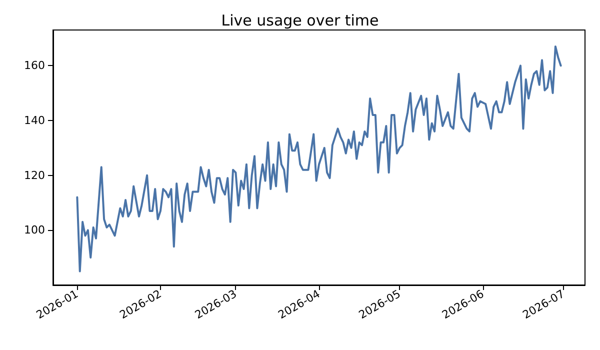 This screenshot has height=350, width=600. I want to click on y-tick-label: 120, so click(34, 175).